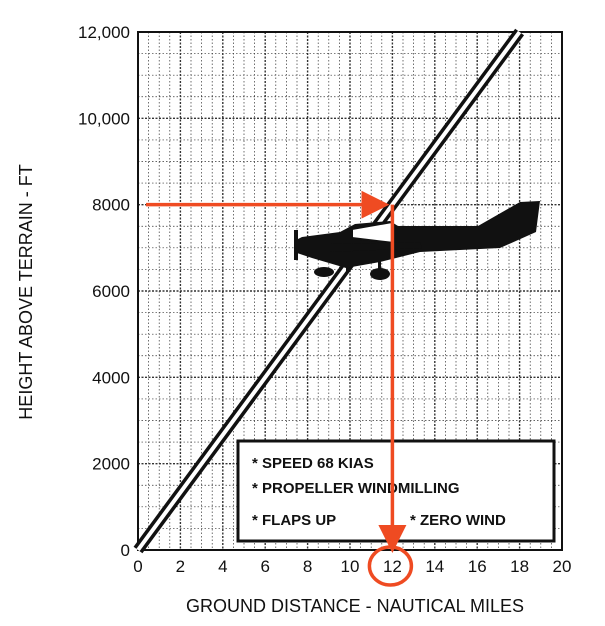 This screenshot has width=605, height=626. I want to click on y-tick-label: 0, so click(125, 550).